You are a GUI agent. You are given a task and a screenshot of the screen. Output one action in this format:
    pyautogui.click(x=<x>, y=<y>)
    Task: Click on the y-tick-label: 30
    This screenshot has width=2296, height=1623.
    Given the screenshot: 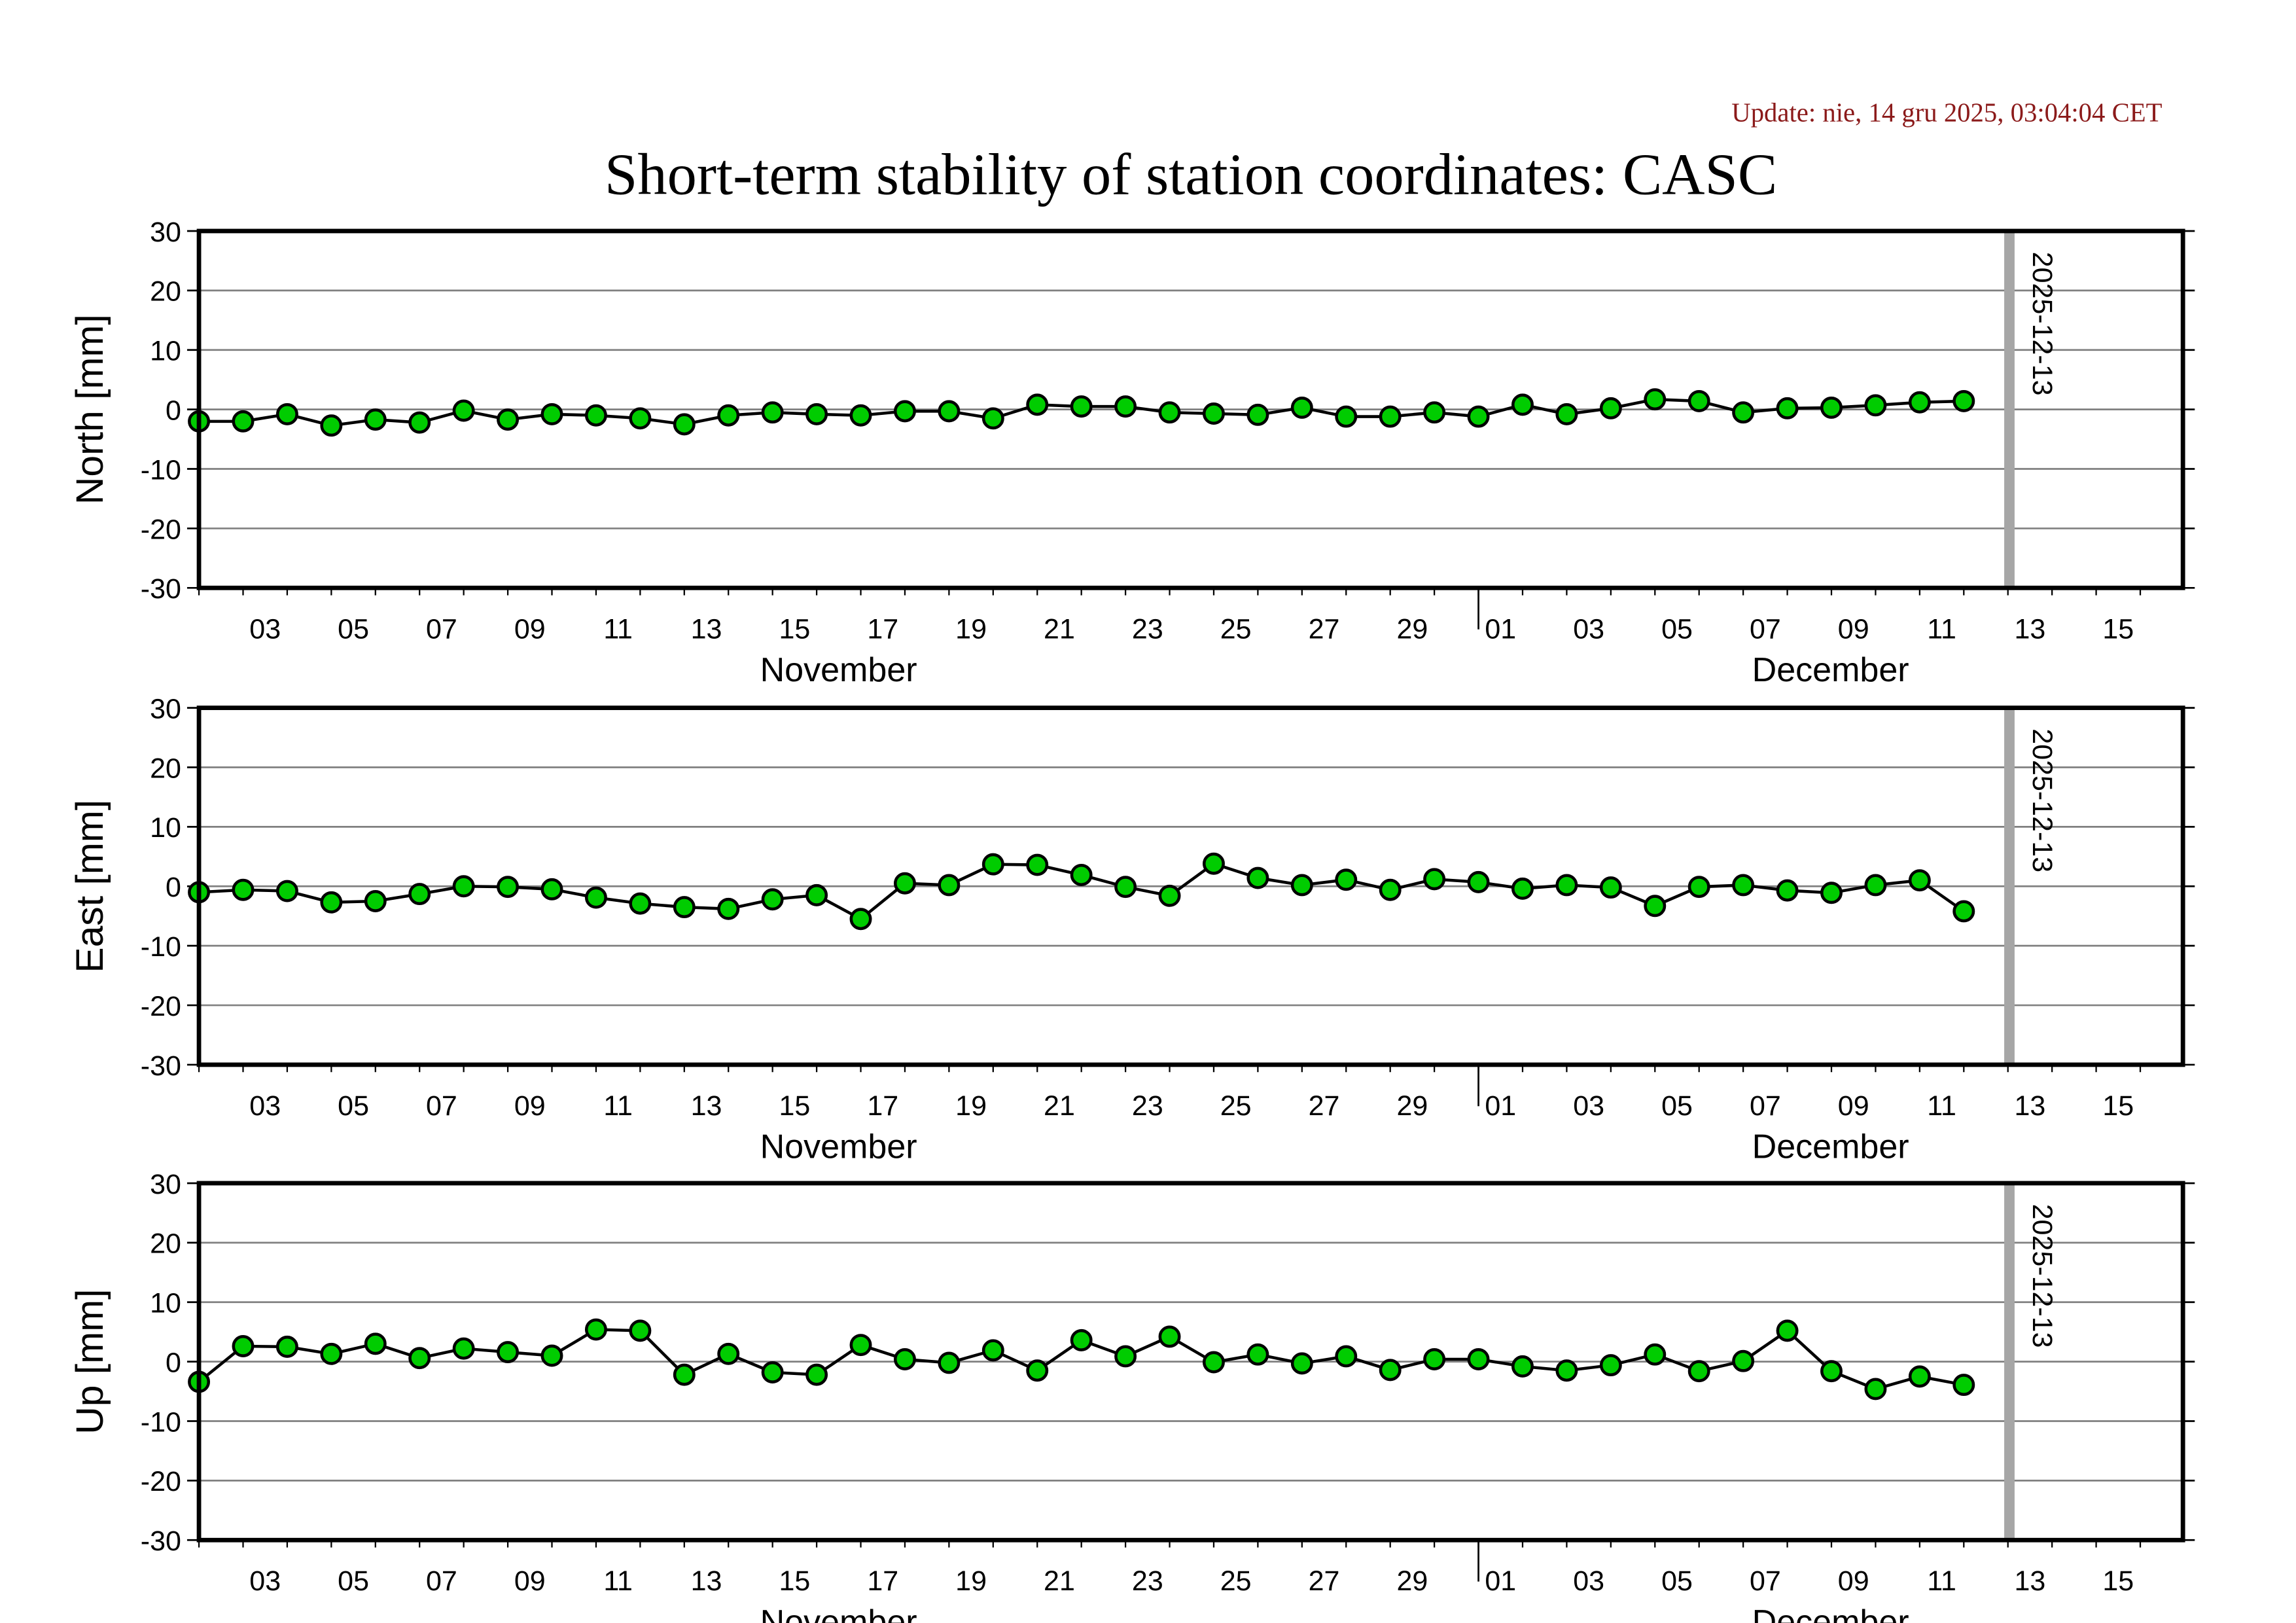 What is the action you would take?
    pyautogui.click(x=165, y=1184)
    